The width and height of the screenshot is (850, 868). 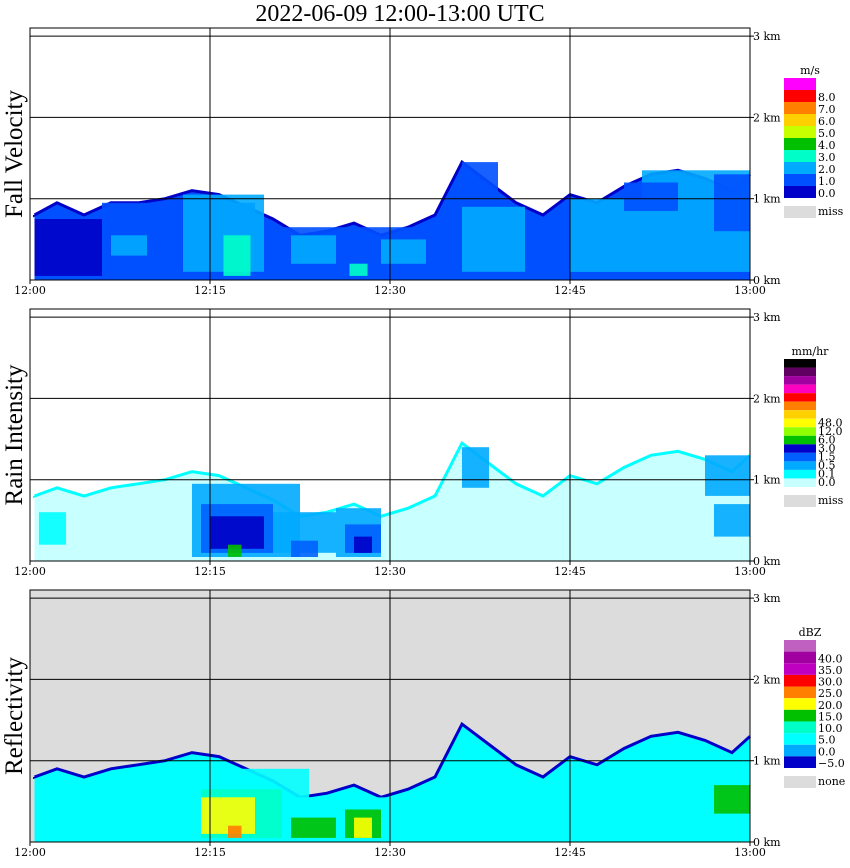 I want to click on colorbar-label: 48.0, so click(x=830, y=422).